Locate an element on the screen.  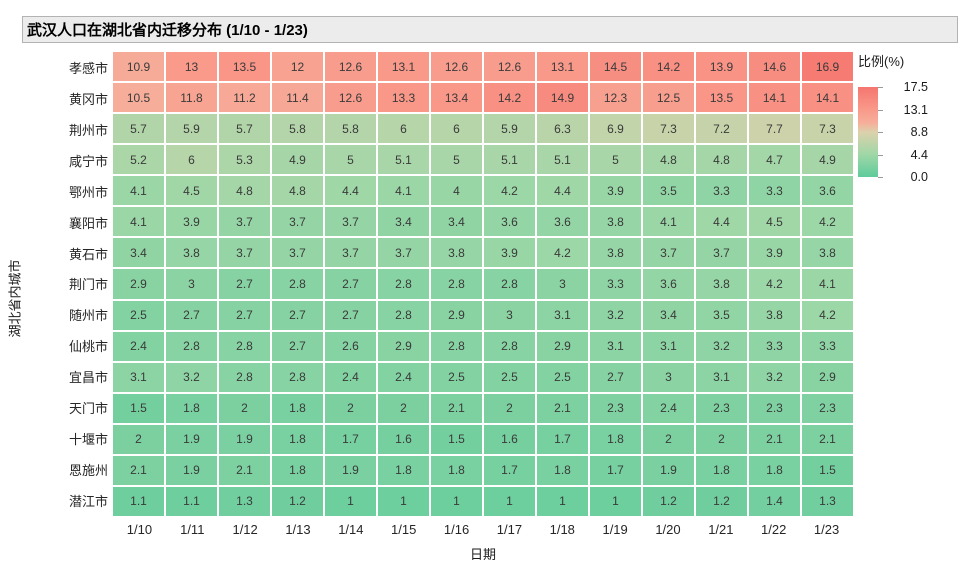
heatmap-cell: 5 is located at coordinates (615, 160).